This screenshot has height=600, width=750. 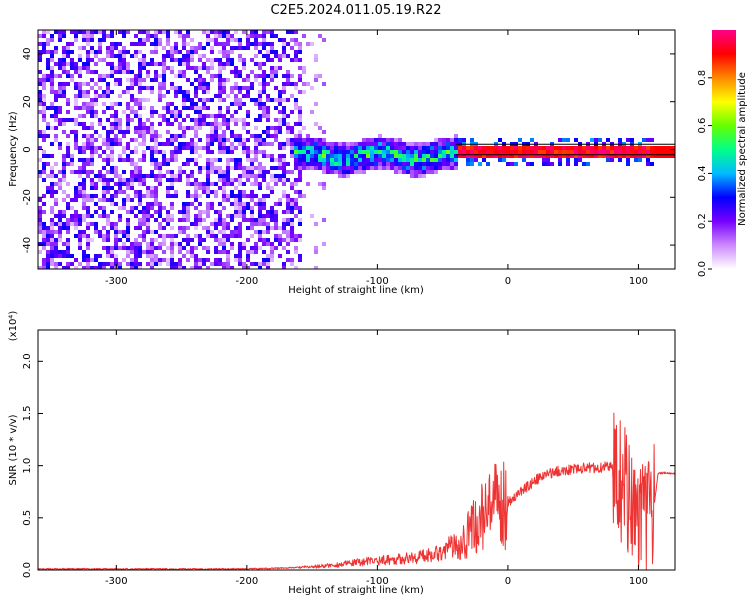 What do you see at coordinates (702, 173) in the screenshot?
I see `colorbar-tick-label: 0.4` at bounding box center [702, 173].